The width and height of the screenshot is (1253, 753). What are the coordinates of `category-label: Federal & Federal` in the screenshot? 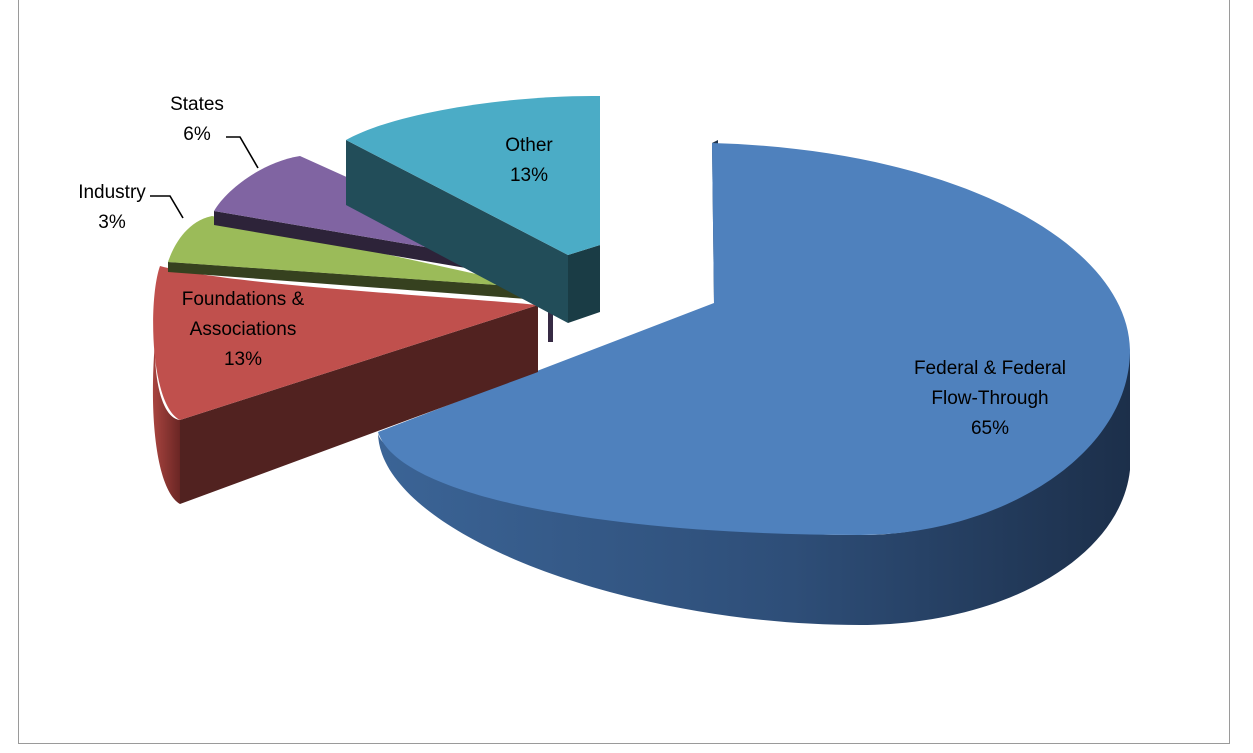 It's located at (990, 368).